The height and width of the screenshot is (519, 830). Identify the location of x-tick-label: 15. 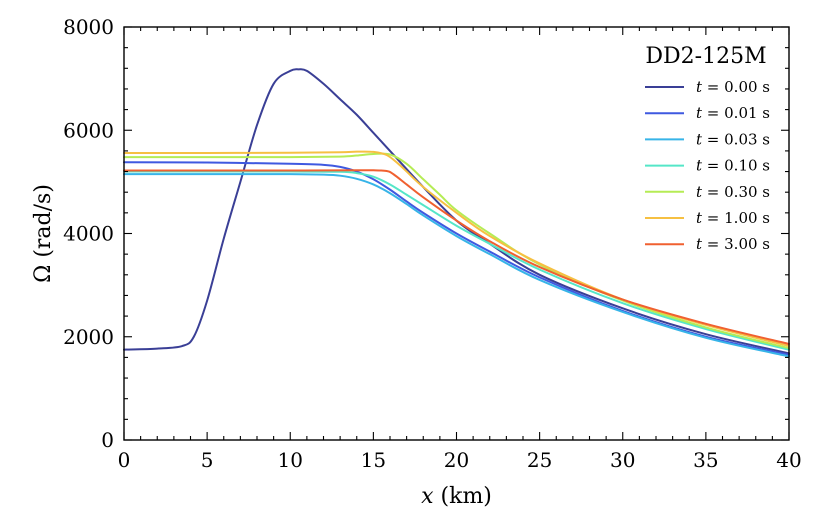
(373, 460).